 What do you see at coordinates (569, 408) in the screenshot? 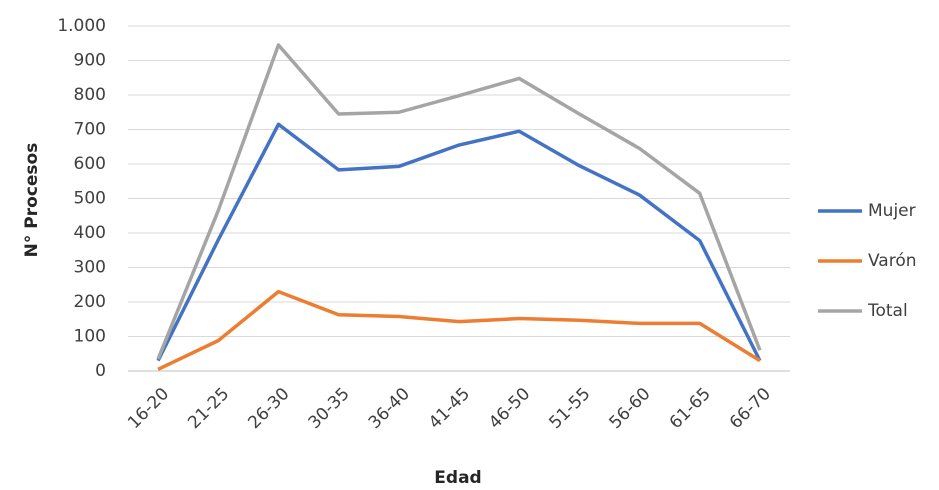
I see `x-tick-label: 51-55` at bounding box center [569, 408].